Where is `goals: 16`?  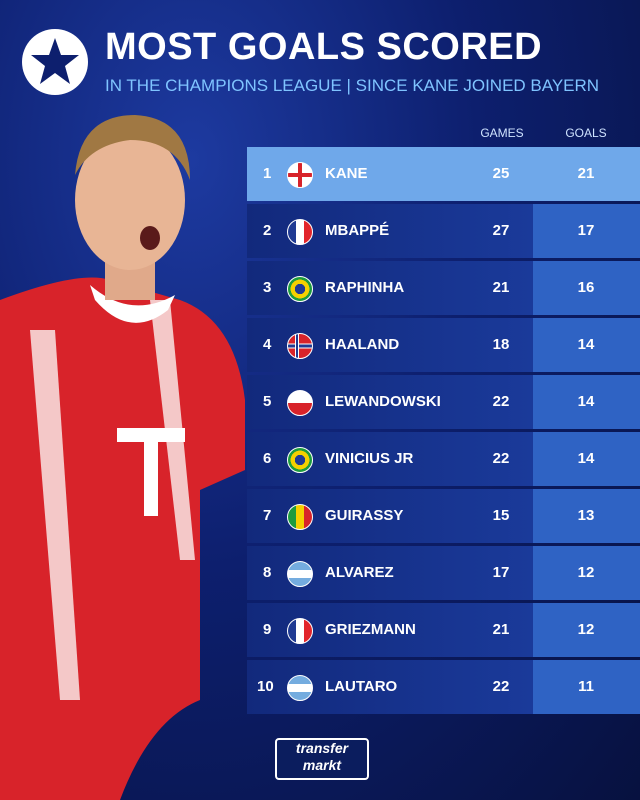 goals: 16 is located at coordinates (586, 287).